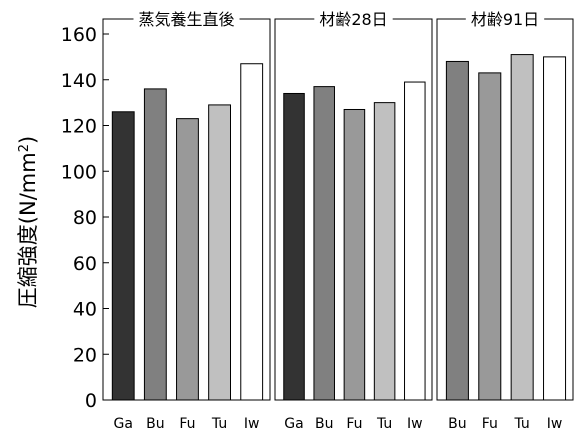 The height and width of the screenshot is (440, 580). I want to click on y-tick-label: 160, so click(79, 35).